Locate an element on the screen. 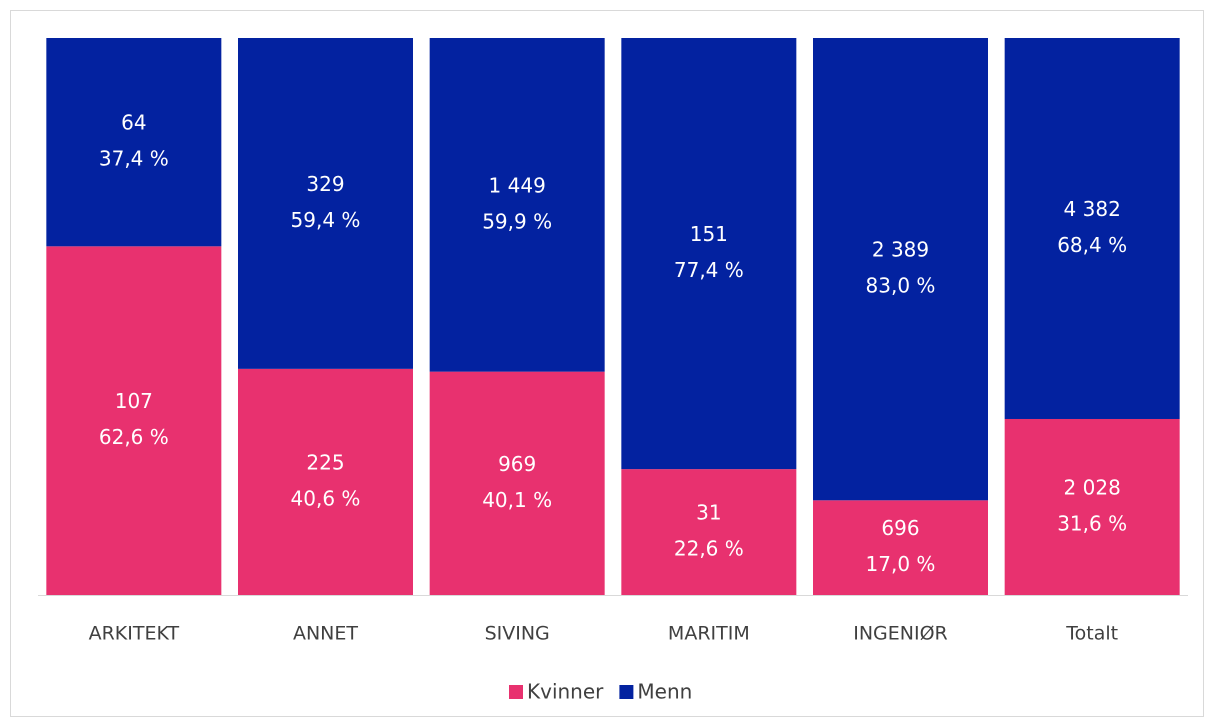 This screenshot has width=1214, height=727. data-label-count: 4 382 is located at coordinates (1092, 209).